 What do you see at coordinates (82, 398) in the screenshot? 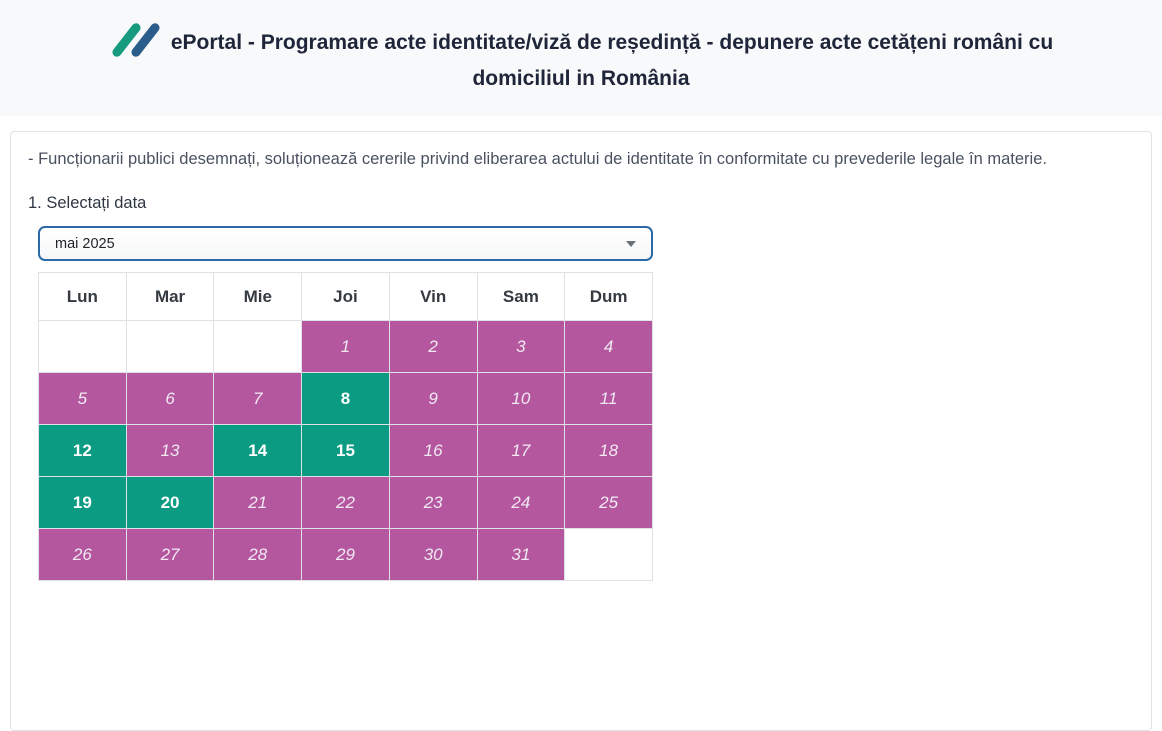
I see `calendar-day-unavailable: 5` at bounding box center [82, 398].